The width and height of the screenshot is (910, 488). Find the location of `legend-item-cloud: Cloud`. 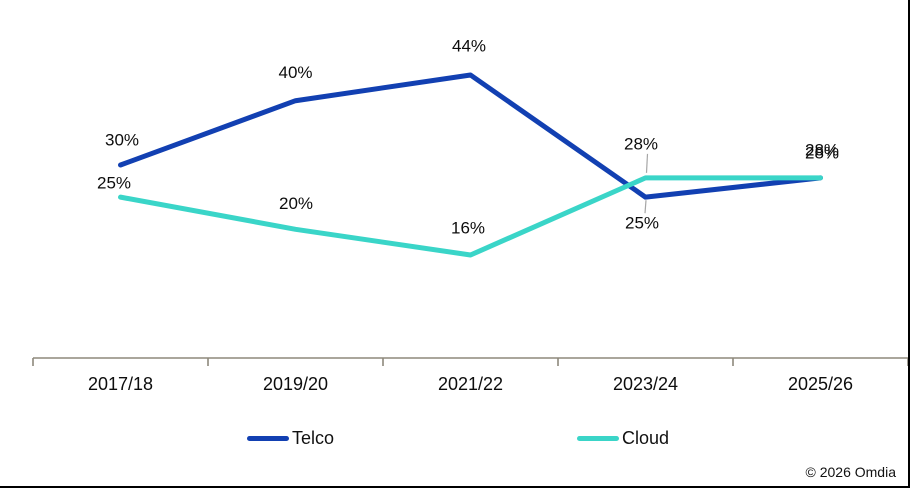

legend-item-cloud: Cloud is located at coordinates (623, 438).